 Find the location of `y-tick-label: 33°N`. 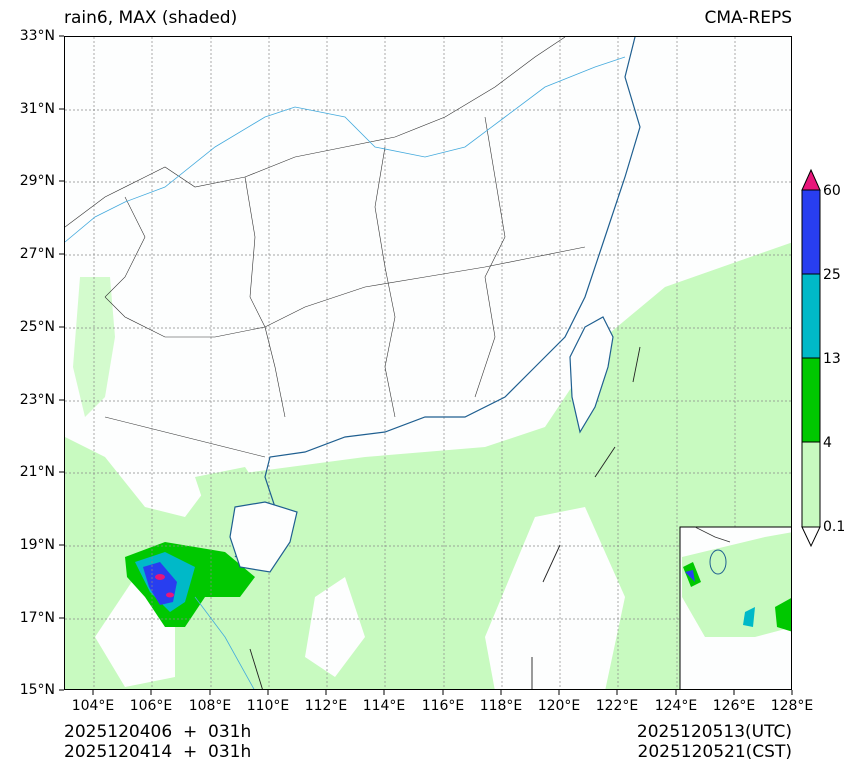

y-tick-label: 33°N is located at coordinates (37, 36).